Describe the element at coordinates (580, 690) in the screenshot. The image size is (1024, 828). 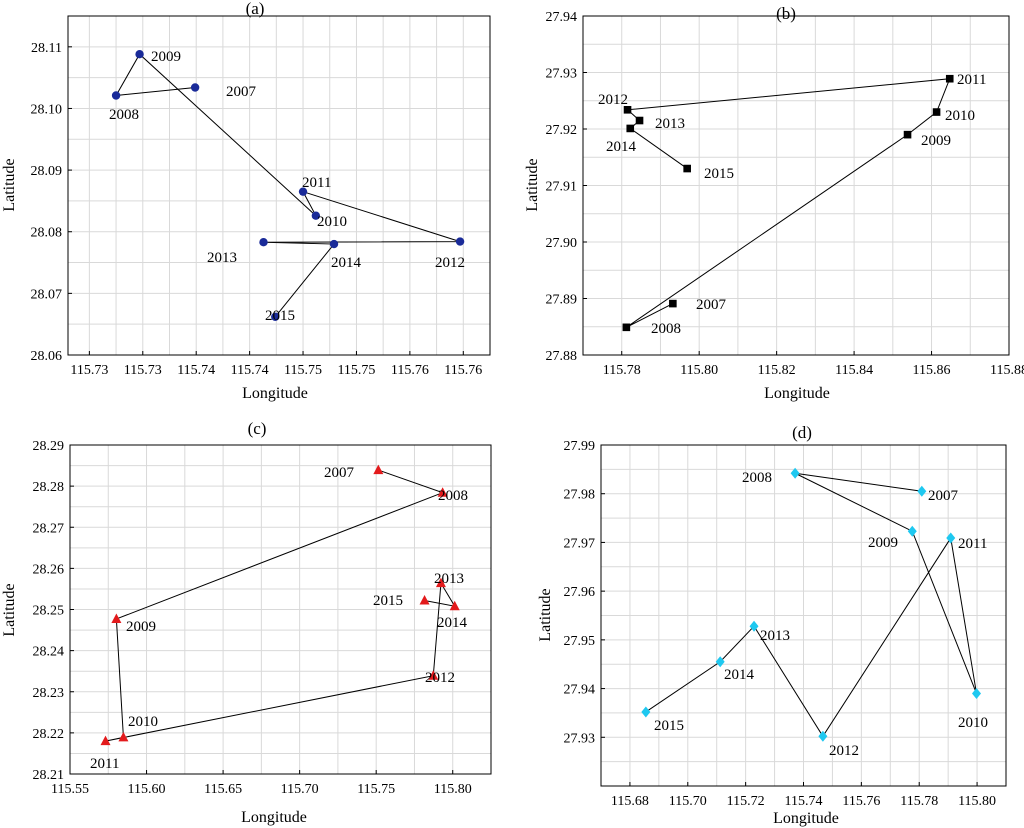
I see `panel-d-y-tick-label-1: 27.94` at that location.